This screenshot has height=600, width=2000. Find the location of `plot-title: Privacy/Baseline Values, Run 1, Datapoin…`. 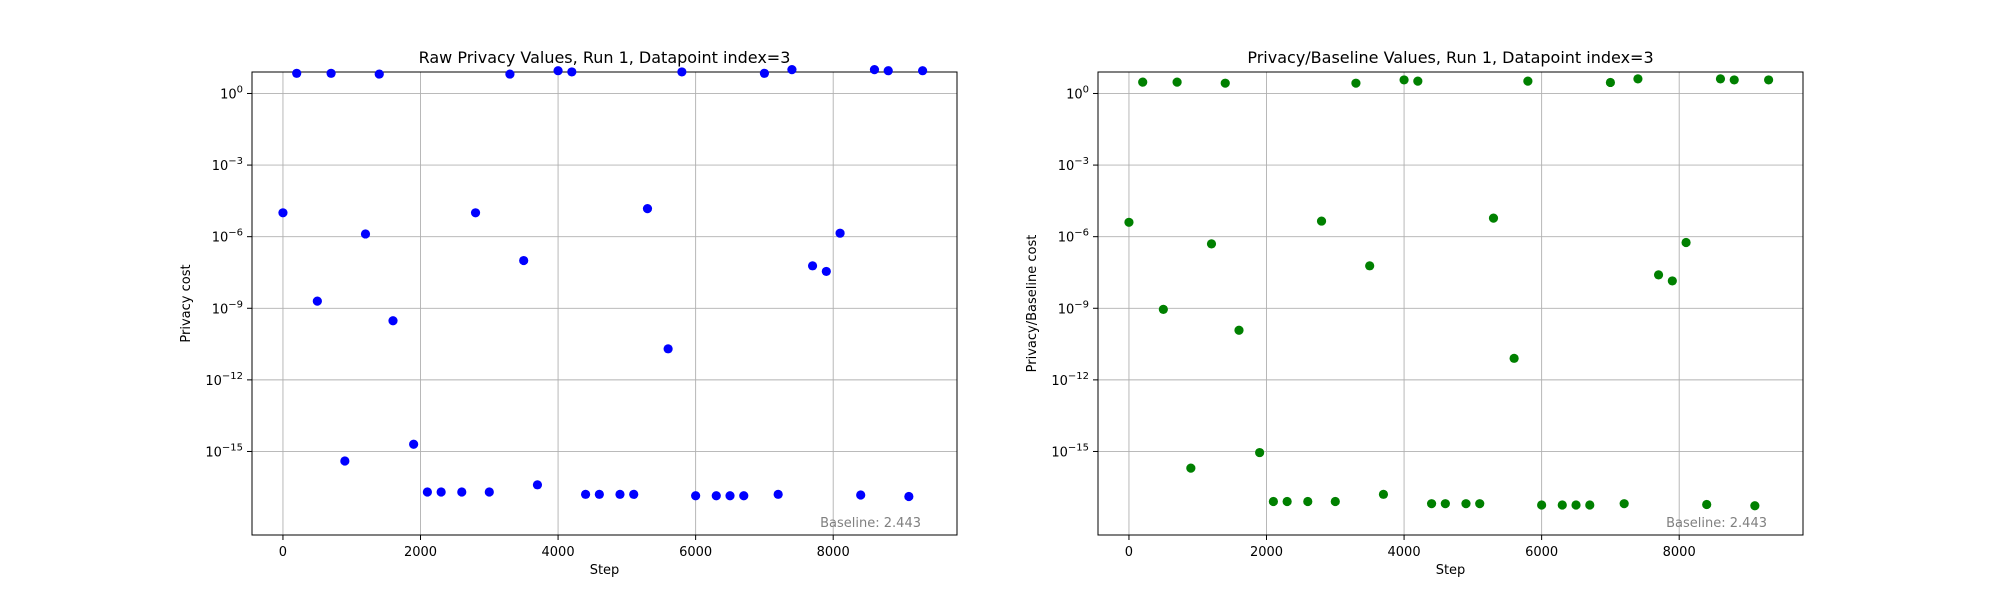

plot-title: Privacy/Baseline Values, Run 1, Datapoin… is located at coordinates (1450, 57).